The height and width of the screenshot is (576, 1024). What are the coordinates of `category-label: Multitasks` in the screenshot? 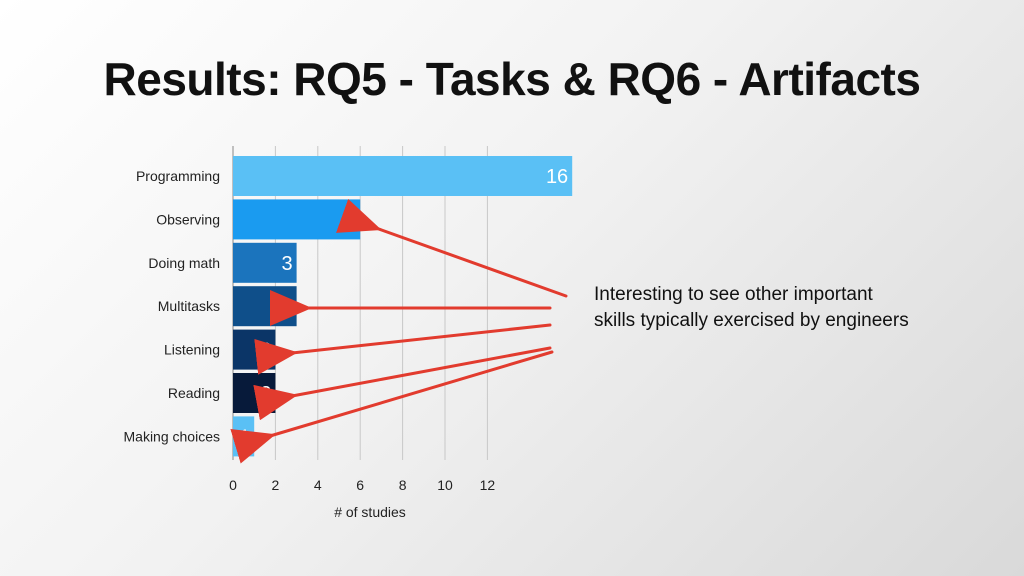 It's located at (189, 306).